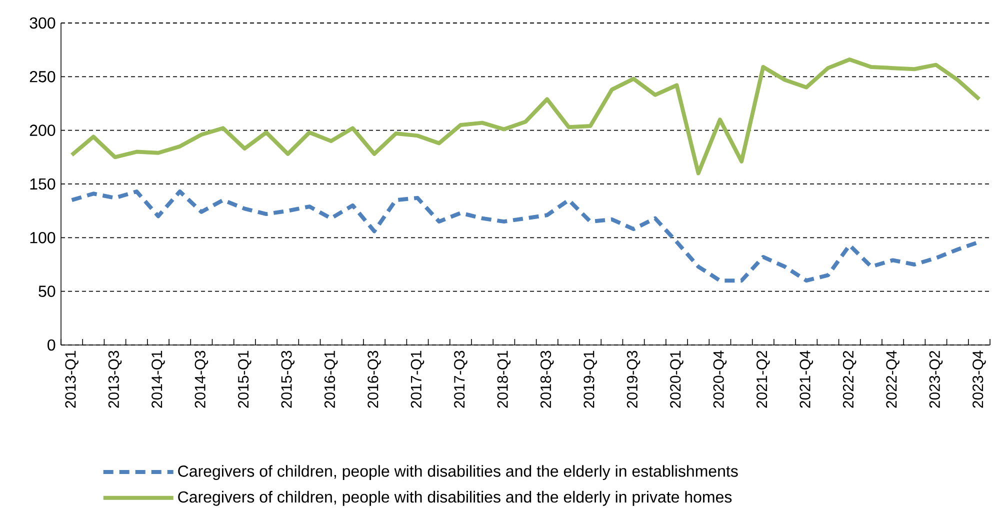 The height and width of the screenshot is (525, 999). What do you see at coordinates (47, 291) in the screenshot?
I see `y-tick-label: 50` at bounding box center [47, 291].